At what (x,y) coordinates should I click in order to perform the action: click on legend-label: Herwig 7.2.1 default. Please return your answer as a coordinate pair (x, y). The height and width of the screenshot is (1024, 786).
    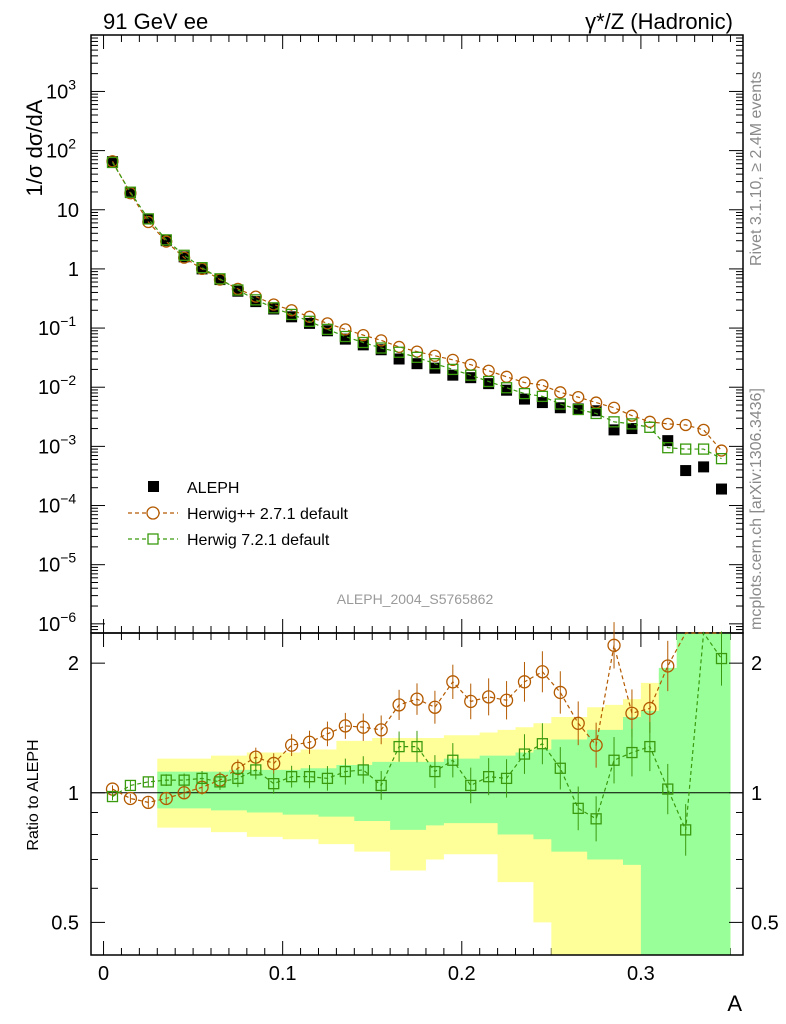
    Looking at the image, I should click on (258, 540).